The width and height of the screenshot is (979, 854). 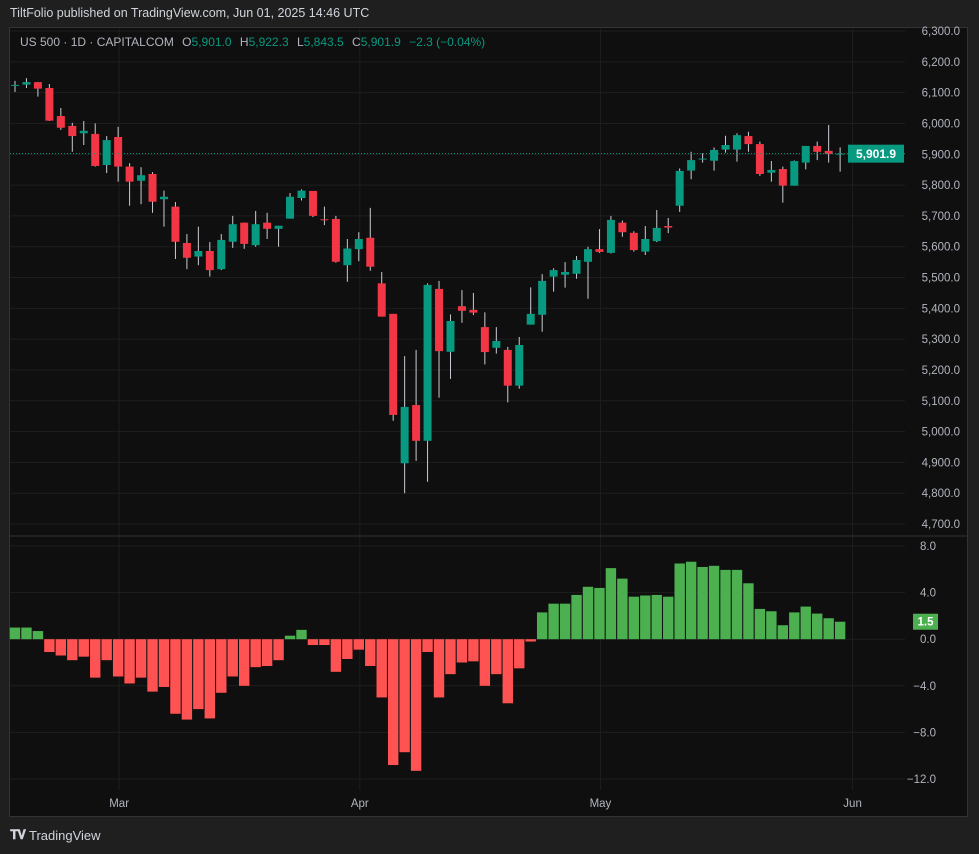 I want to click on tradingview-logo: 𝐓𝐕 TradingView, so click(x=55, y=835).